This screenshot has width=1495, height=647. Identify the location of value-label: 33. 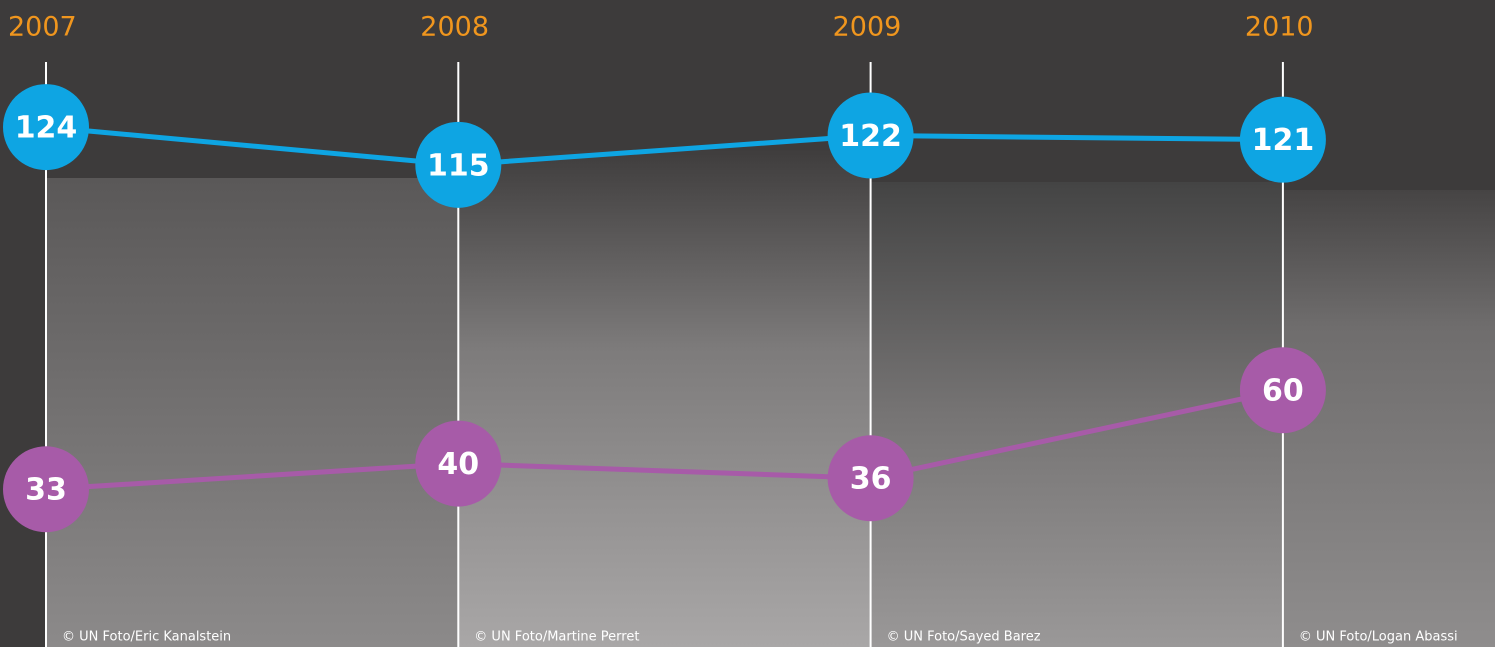
(46, 490).